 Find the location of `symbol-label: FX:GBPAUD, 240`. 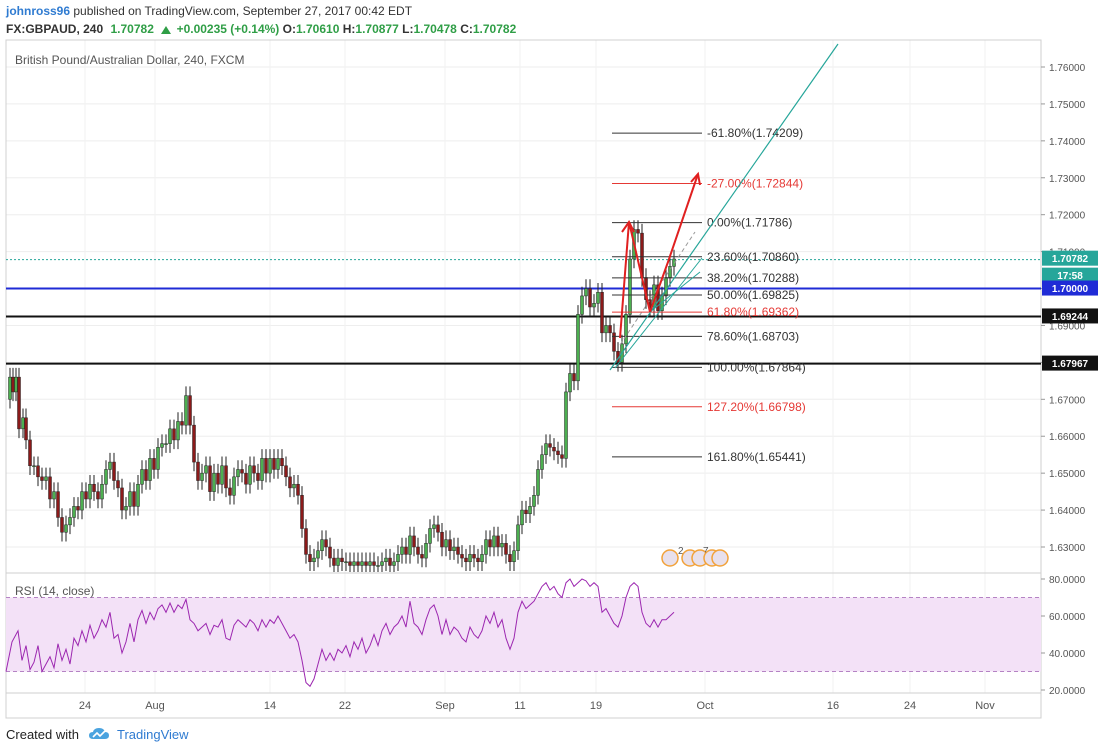

symbol-label: FX:GBPAUD, 240 is located at coordinates (55, 29).